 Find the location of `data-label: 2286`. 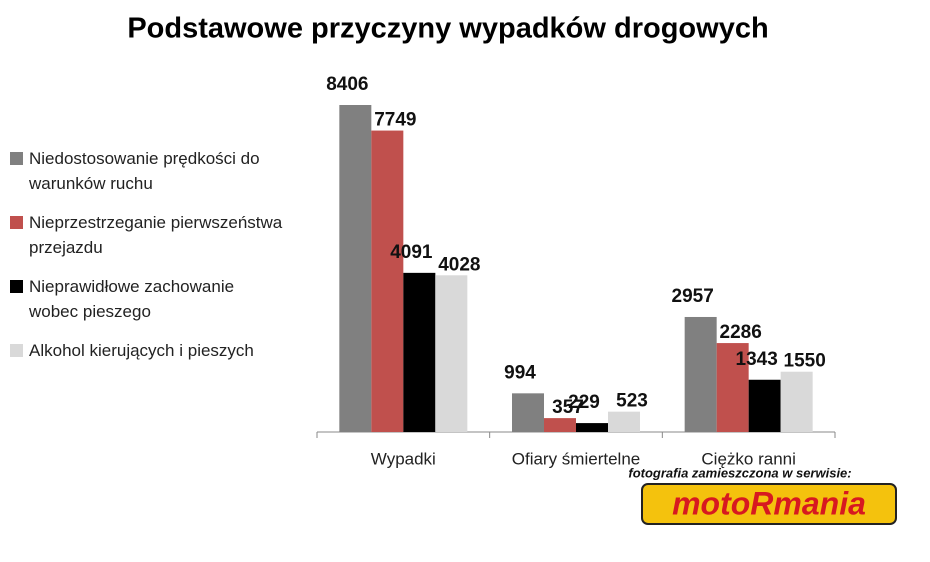

data-label: 2286 is located at coordinates (741, 332).